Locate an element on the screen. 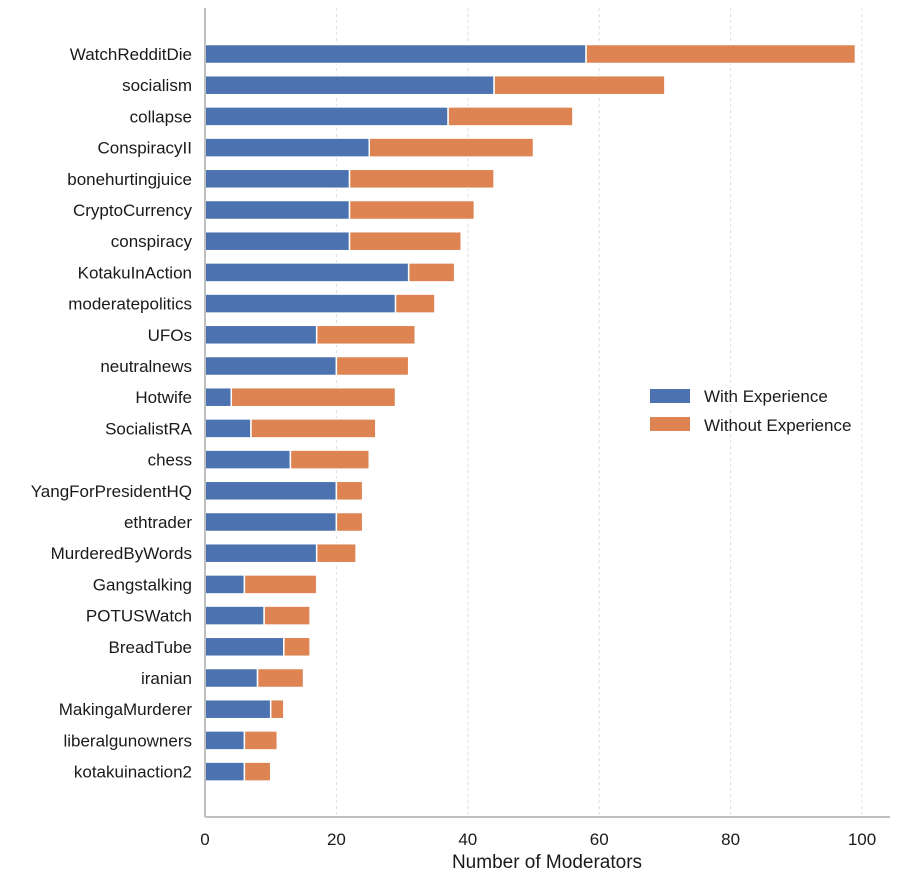  category-label-BreadTube: BreadTube is located at coordinates (150, 647).